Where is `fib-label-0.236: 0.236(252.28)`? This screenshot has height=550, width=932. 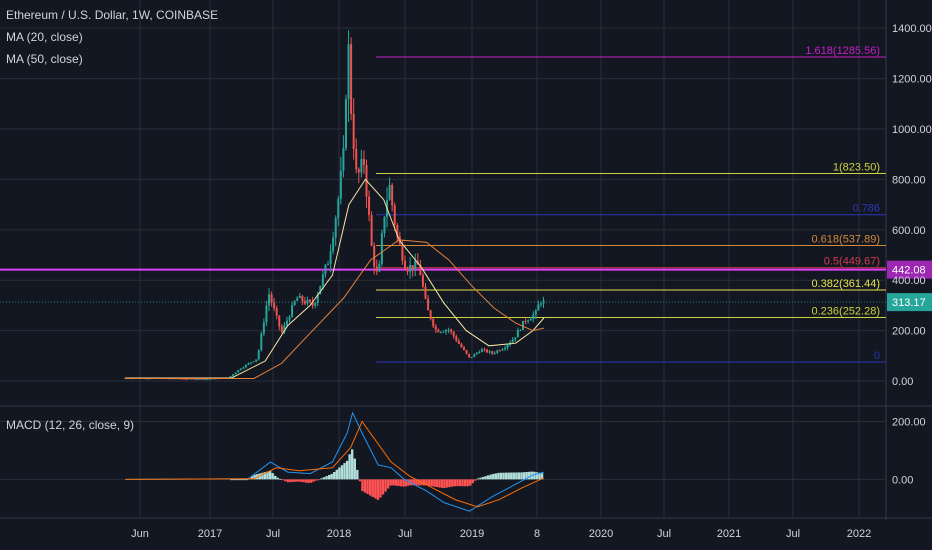 fib-label-0.236: 0.236(252.28) is located at coordinates (846, 311).